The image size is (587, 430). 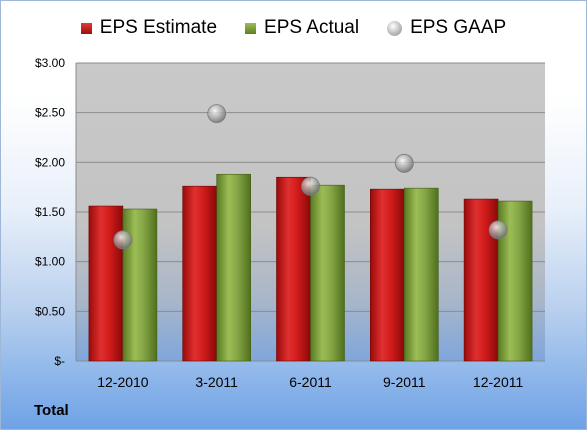 I want to click on x-tick-label: 3-2011, so click(x=216, y=382).